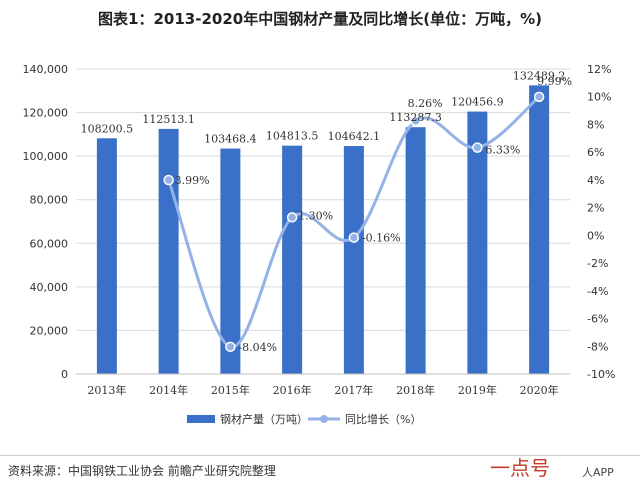  I want to click on y-right-tick-label: 8%, so click(595, 124).